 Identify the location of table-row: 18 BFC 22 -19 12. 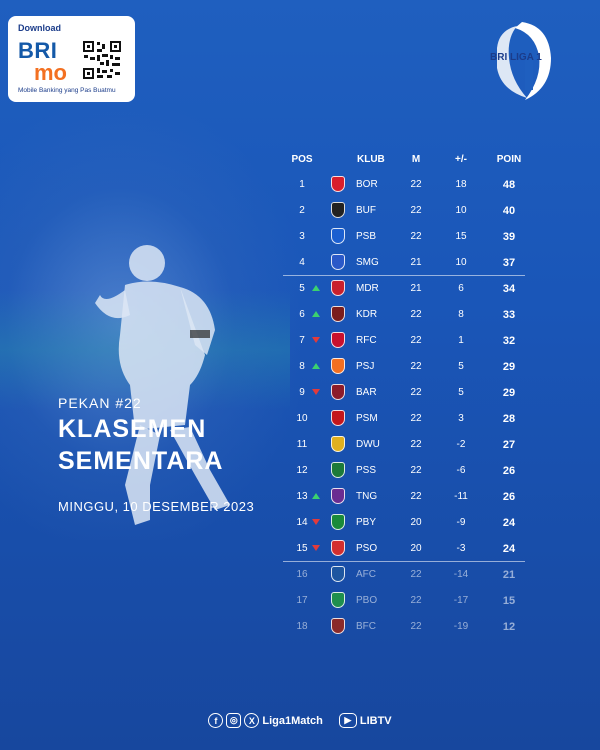
(404, 627).